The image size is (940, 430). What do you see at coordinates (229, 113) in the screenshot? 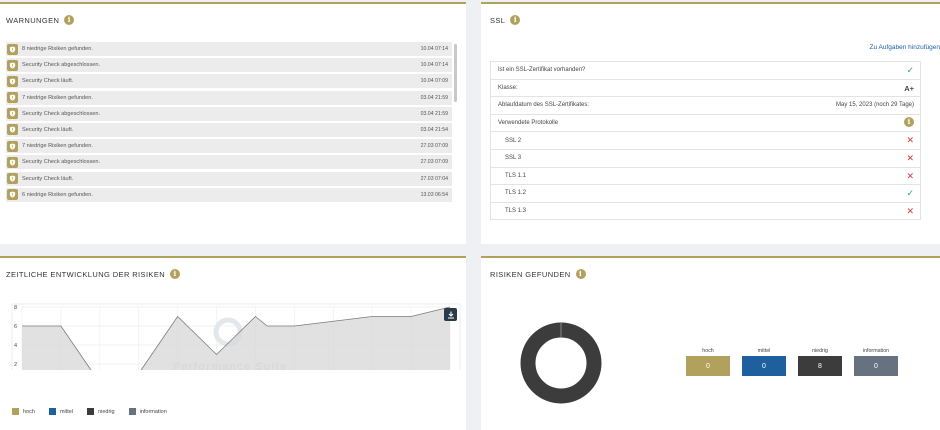
I see `warning-row: Security Check abgeschlossen. 03.04 21:59` at bounding box center [229, 113].